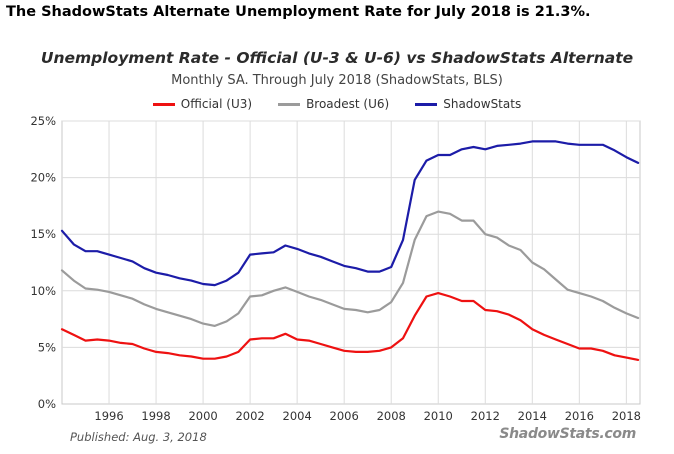  I want to click on legend-item-shadowstats: ShadowStats, so click(468, 104).